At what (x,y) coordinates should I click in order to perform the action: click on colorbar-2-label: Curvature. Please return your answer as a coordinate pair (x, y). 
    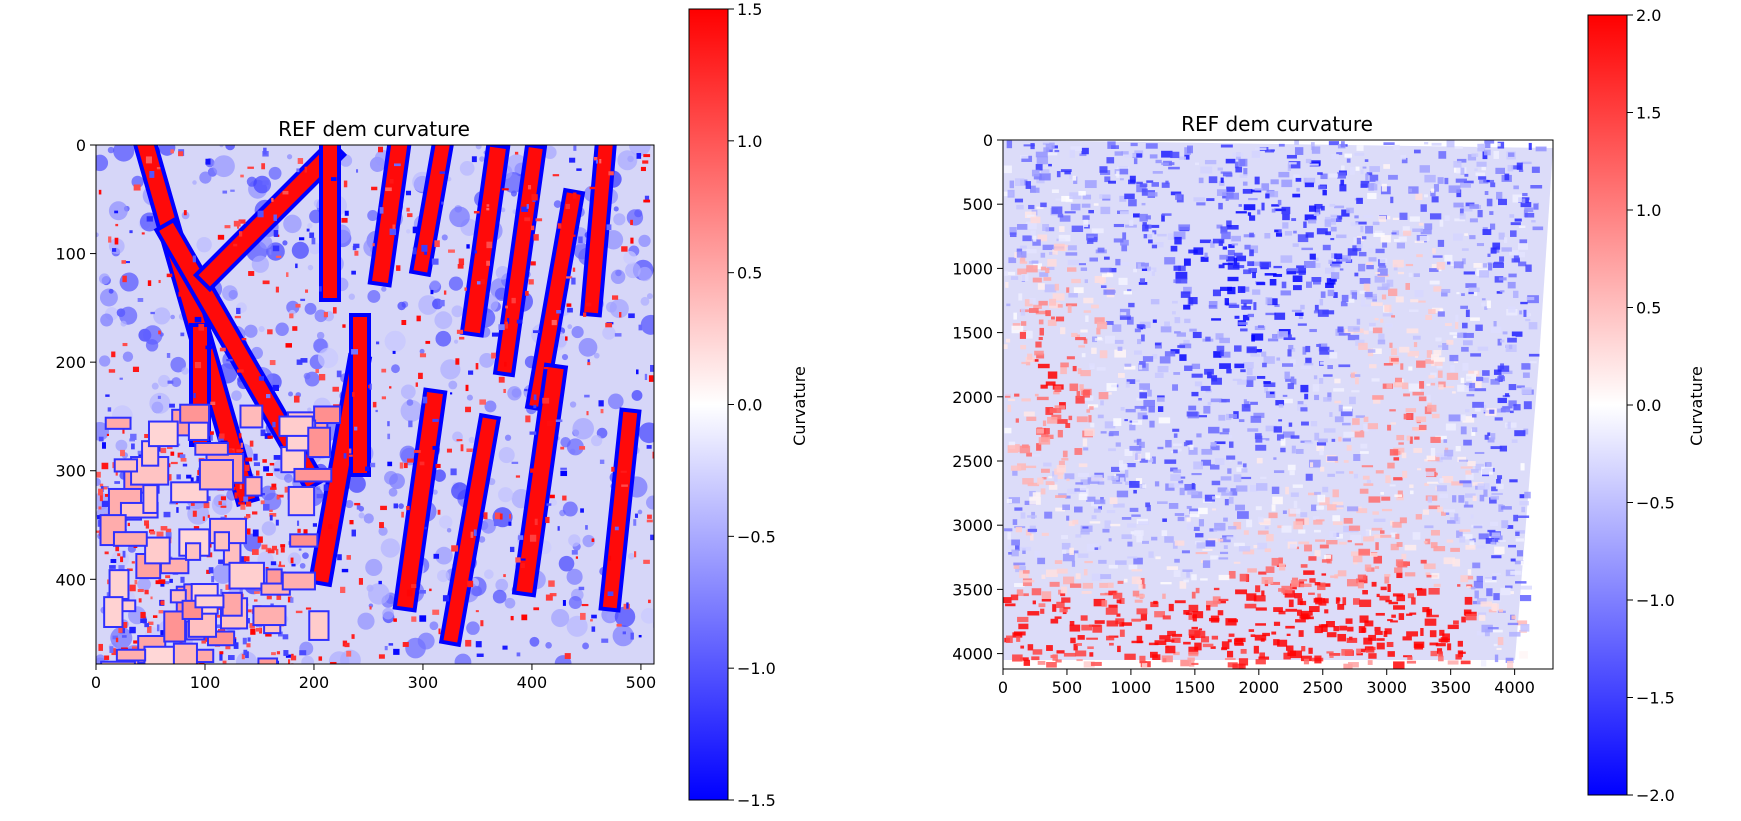
    Looking at the image, I should click on (1696, 406).